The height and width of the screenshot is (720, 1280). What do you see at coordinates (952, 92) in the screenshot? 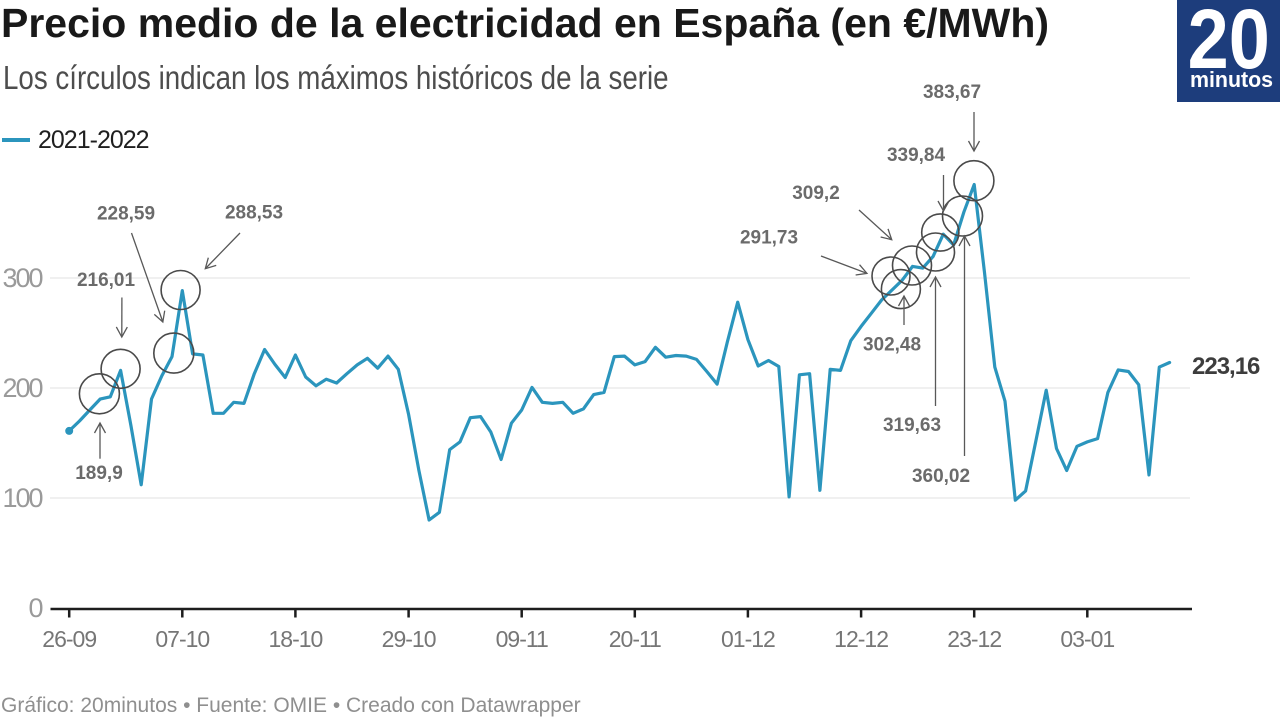
I see `svg-text: 383,67` at bounding box center [952, 92].